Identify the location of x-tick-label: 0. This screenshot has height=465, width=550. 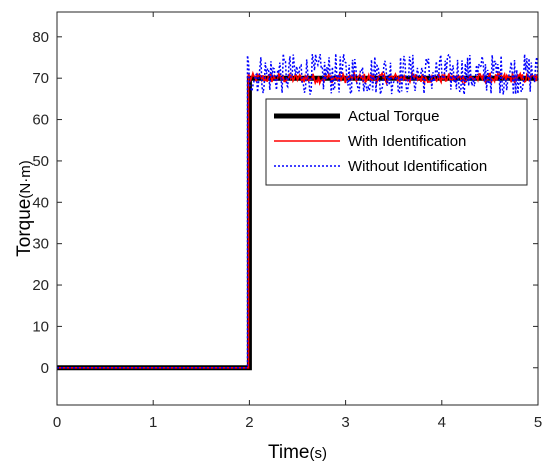
(57, 422).